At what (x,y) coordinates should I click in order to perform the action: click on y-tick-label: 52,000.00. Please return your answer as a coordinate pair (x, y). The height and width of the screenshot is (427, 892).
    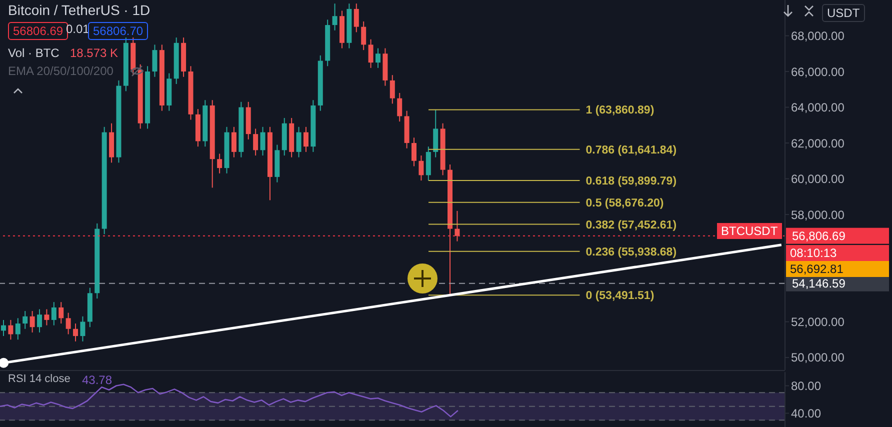
    Looking at the image, I should click on (818, 322).